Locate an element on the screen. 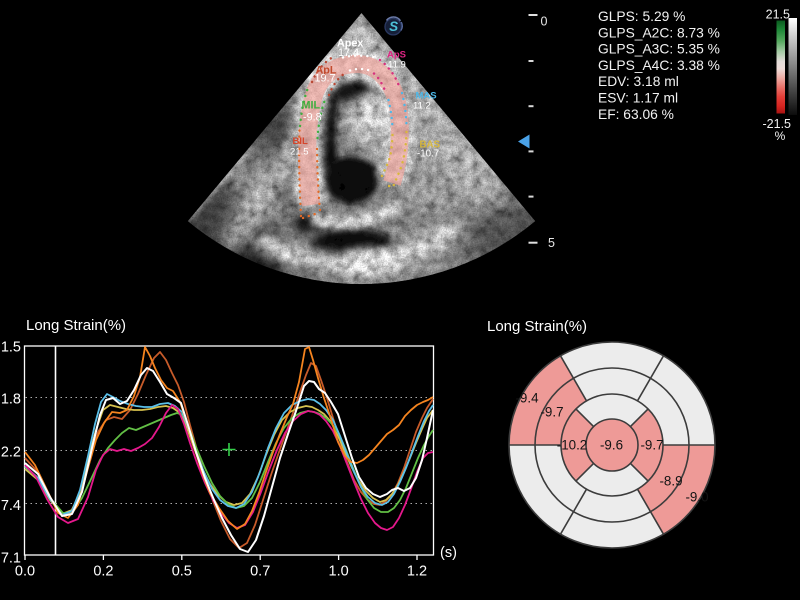  svg-text: 1.0 is located at coordinates (339, 572).